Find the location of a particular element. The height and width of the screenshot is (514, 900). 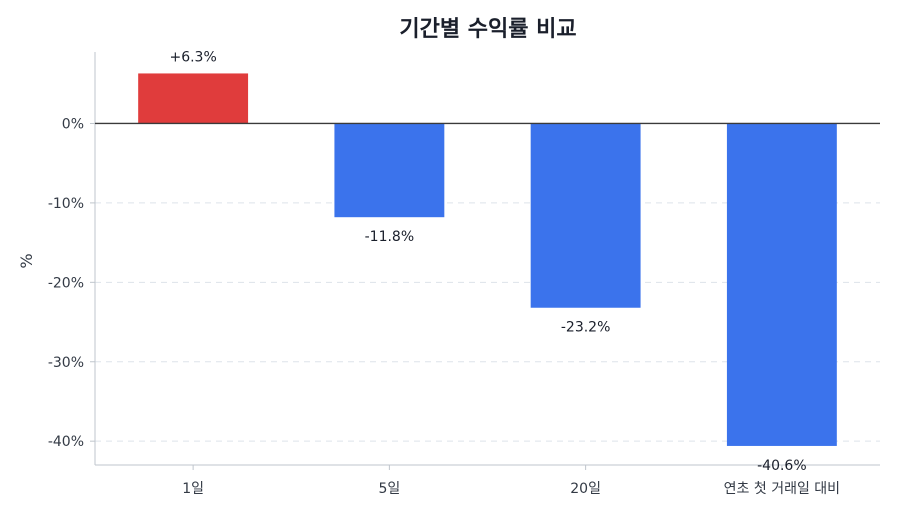

x-tick-label: 연초 첫 거래일 대비 is located at coordinates (782, 489).